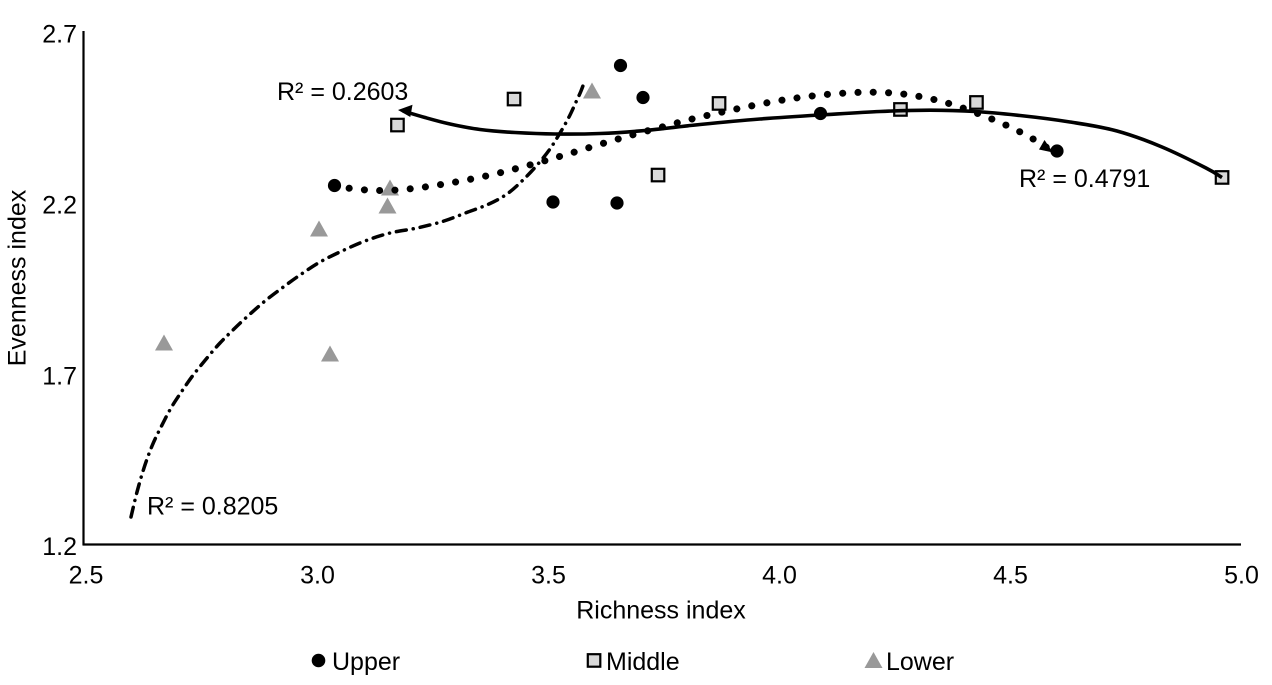 The height and width of the screenshot is (685, 1272). Describe the element at coordinates (59, 206) in the screenshot. I see `svg-text: 2.2` at that location.